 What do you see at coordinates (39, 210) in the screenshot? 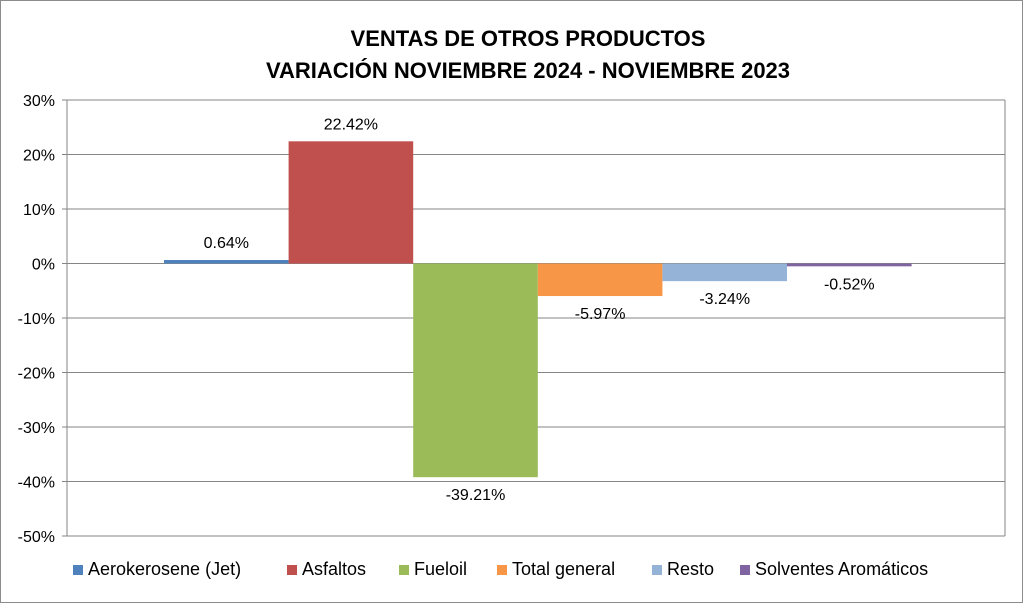
I see `y-tick-label: 10%` at bounding box center [39, 210].